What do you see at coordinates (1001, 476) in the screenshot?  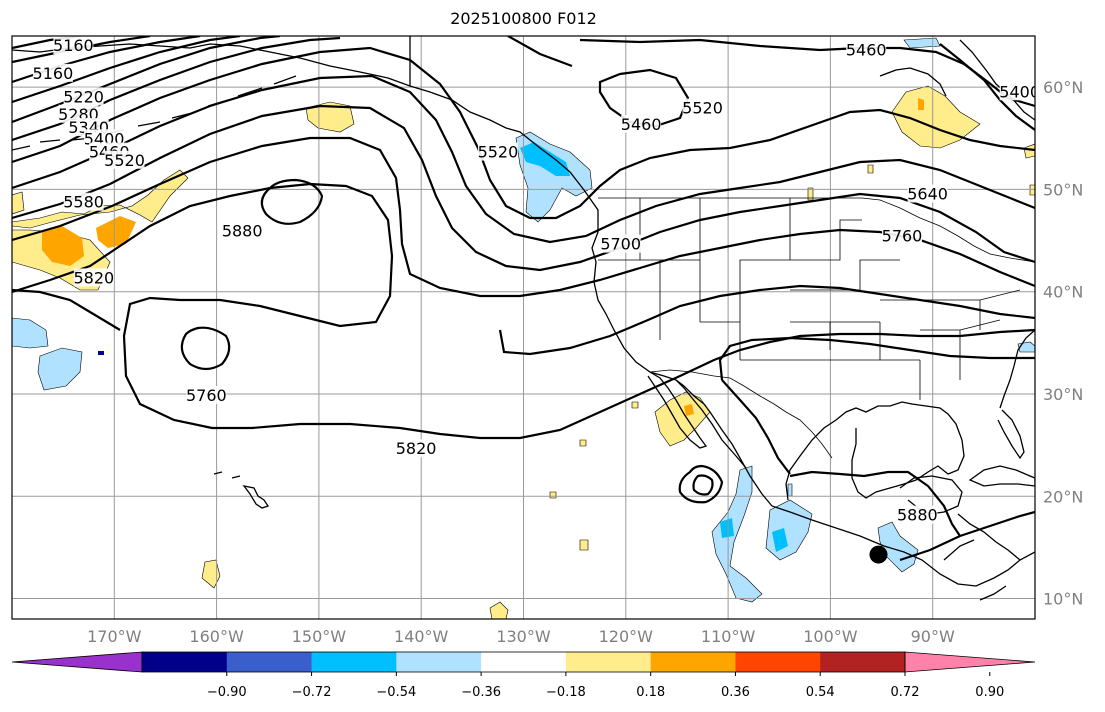 I see `cuba-coastline` at bounding box center [1001, 476].